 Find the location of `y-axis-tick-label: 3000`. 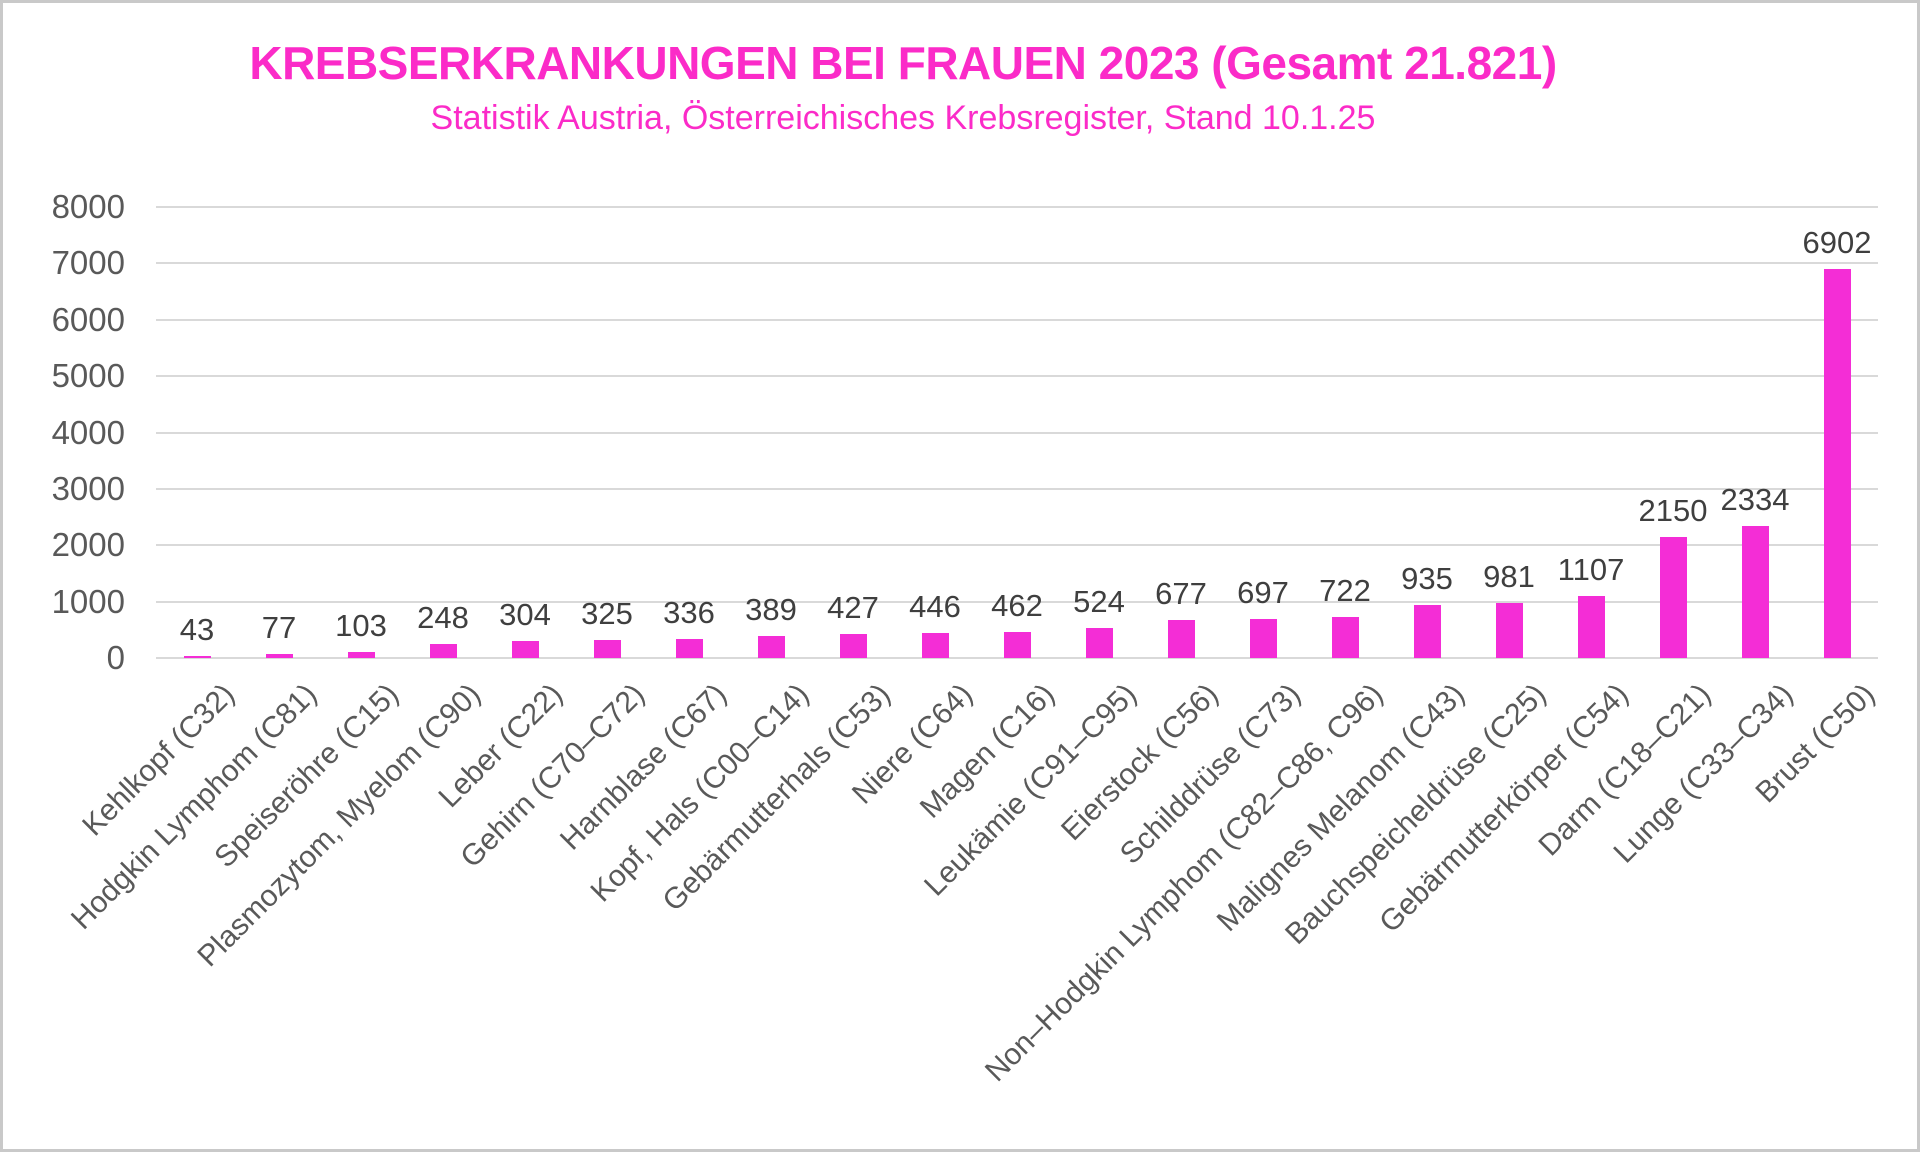

y-axis-tick-label: 3000 is located at coordinates (88, 488).